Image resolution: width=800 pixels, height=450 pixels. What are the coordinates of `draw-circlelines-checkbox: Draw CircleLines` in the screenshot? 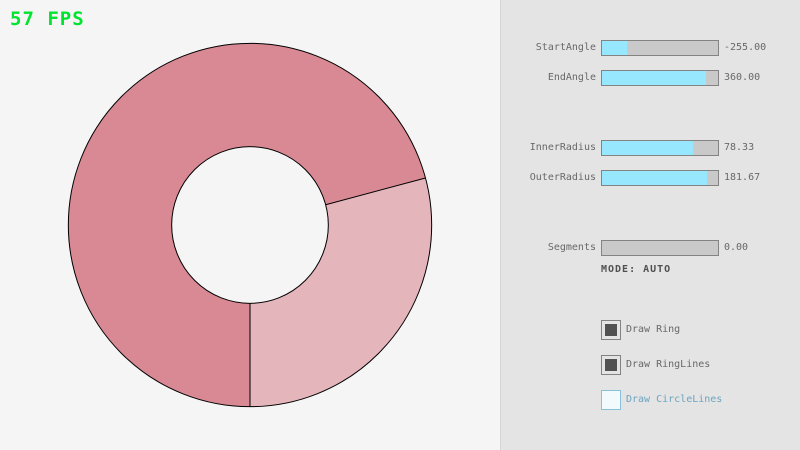 It's located at (696, 400).